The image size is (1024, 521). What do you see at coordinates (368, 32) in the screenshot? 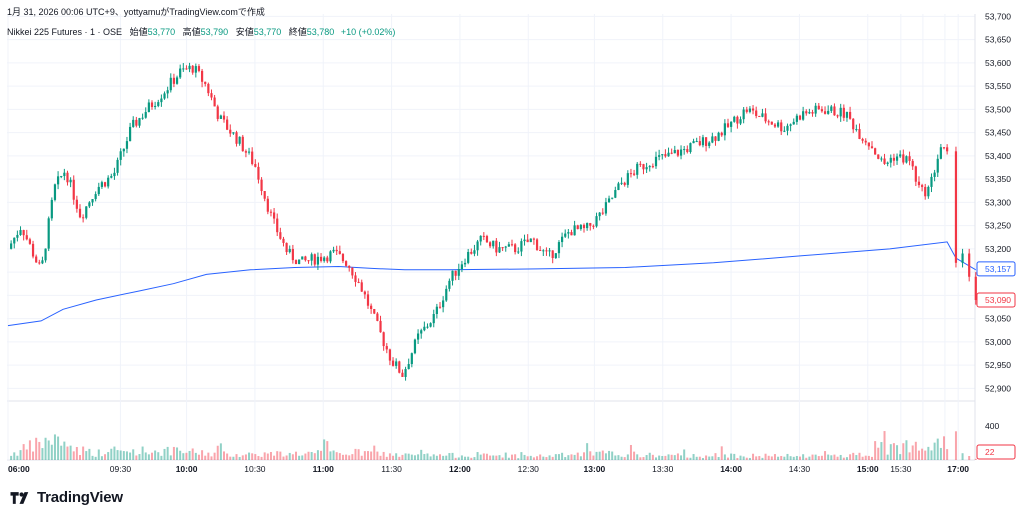
I see `change-value: +10 (+0.02%)` at bounding box center [368, 32].